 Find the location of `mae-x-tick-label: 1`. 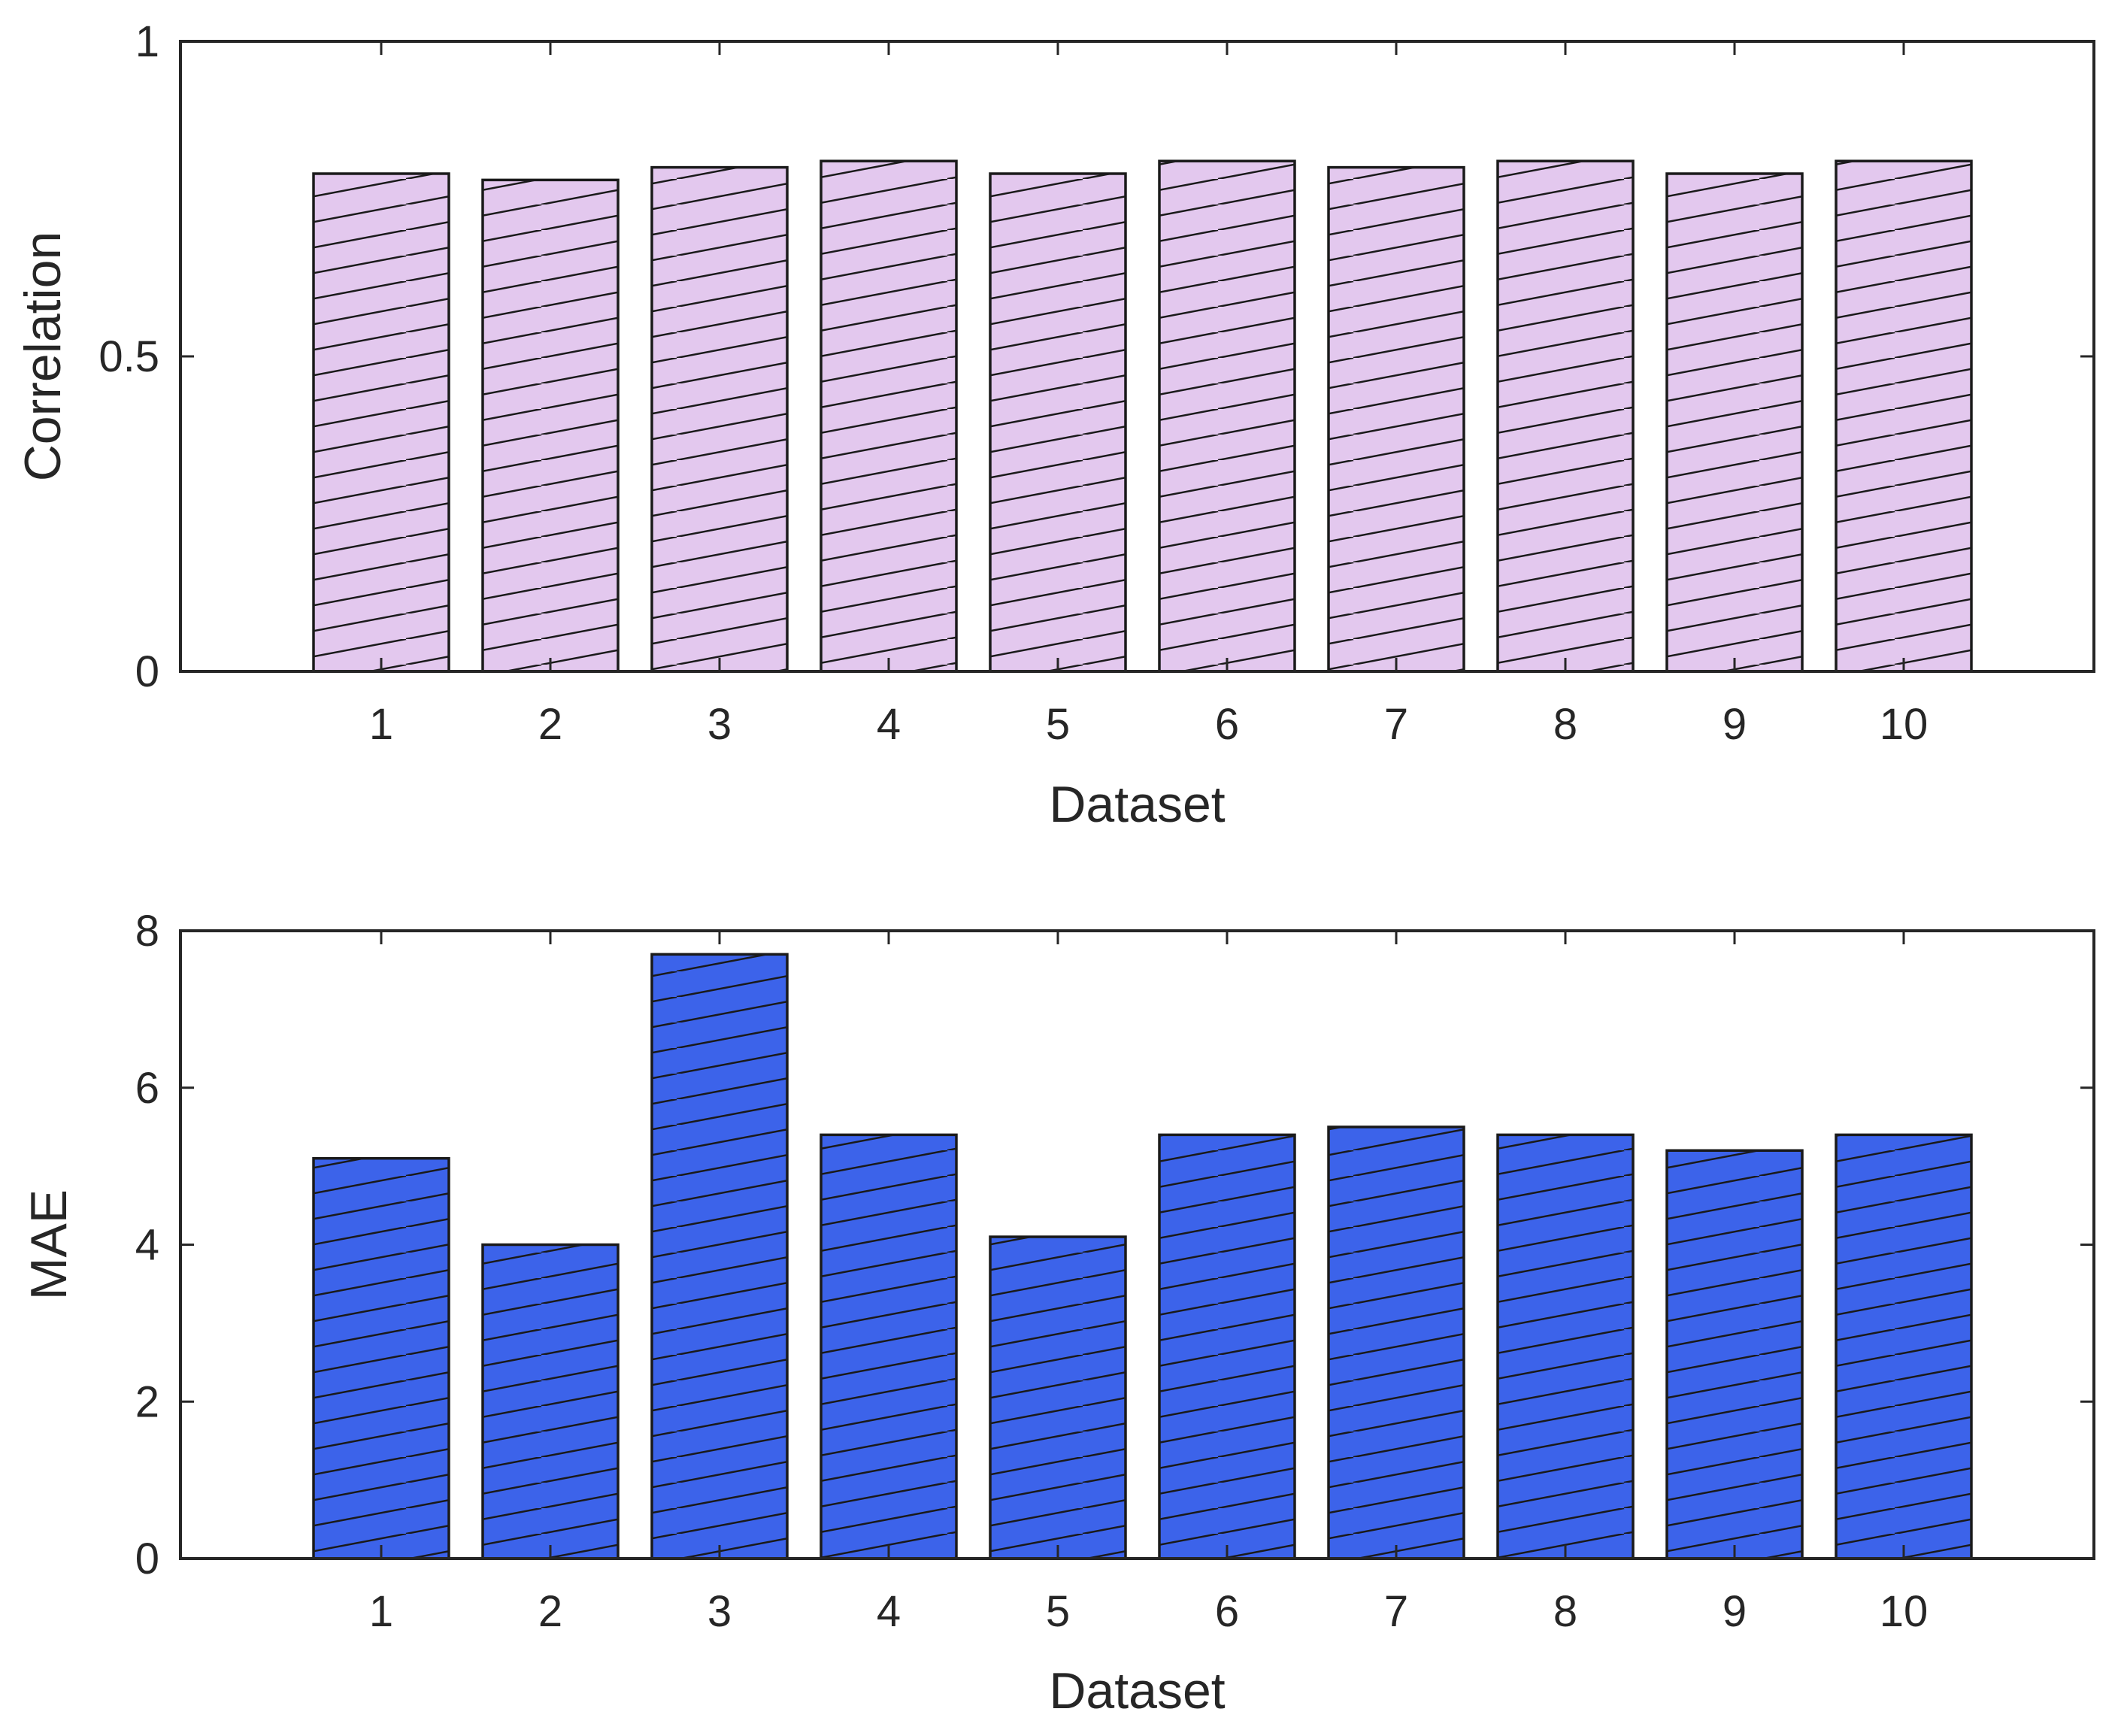

mae-x-tick-label: 1 is located at coordinates (381, 1611).